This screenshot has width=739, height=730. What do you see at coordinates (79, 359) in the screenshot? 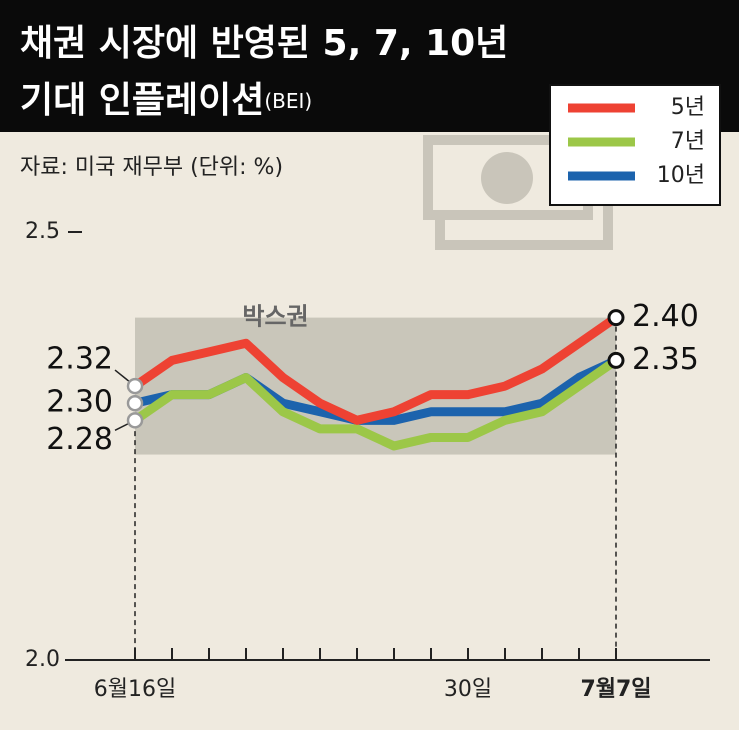
I see `value-label: 2.32` at bounding box center [79, 359].